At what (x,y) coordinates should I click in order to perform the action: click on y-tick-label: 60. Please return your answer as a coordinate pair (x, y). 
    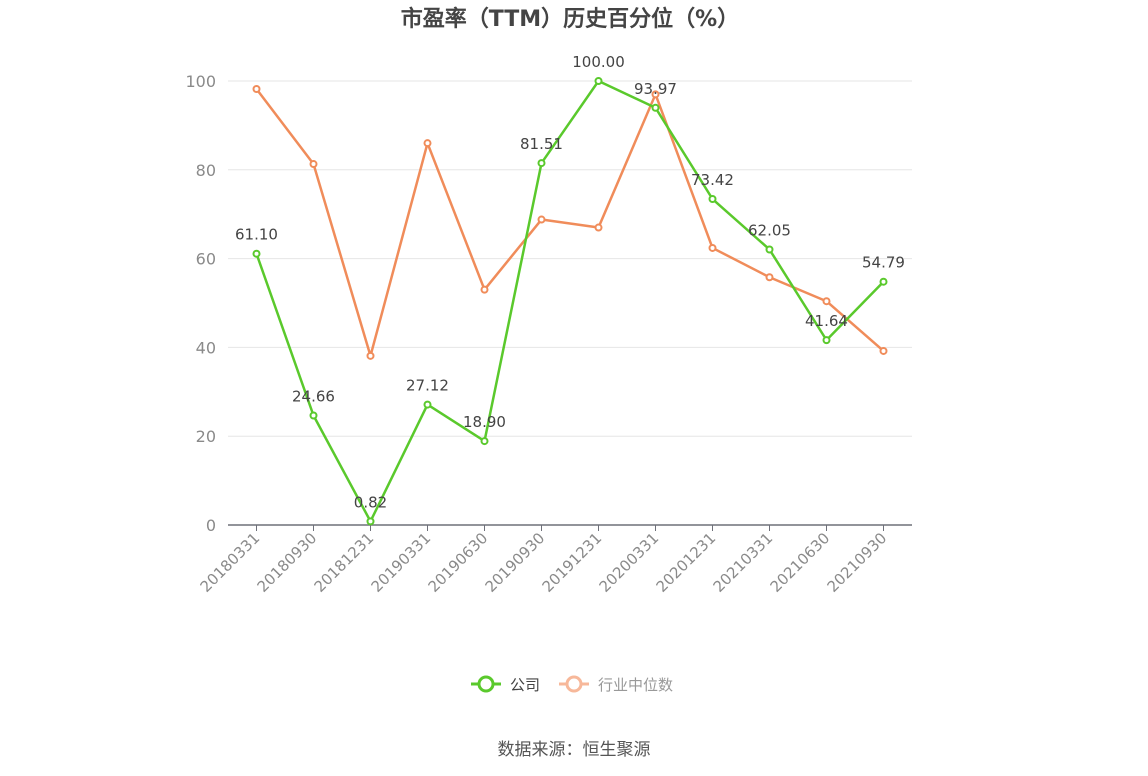
    Looking at the image, I should click on (206, 259).